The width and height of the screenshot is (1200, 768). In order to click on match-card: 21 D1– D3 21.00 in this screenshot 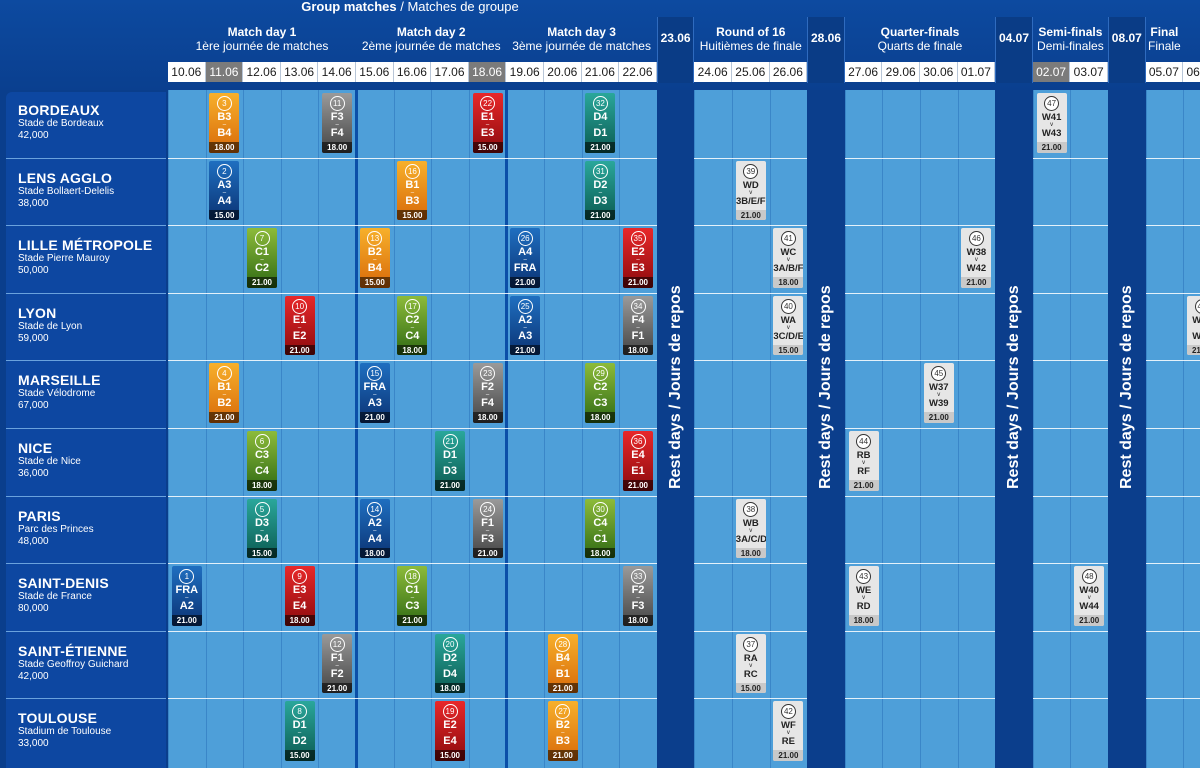, I will do `click(450, 461)`.